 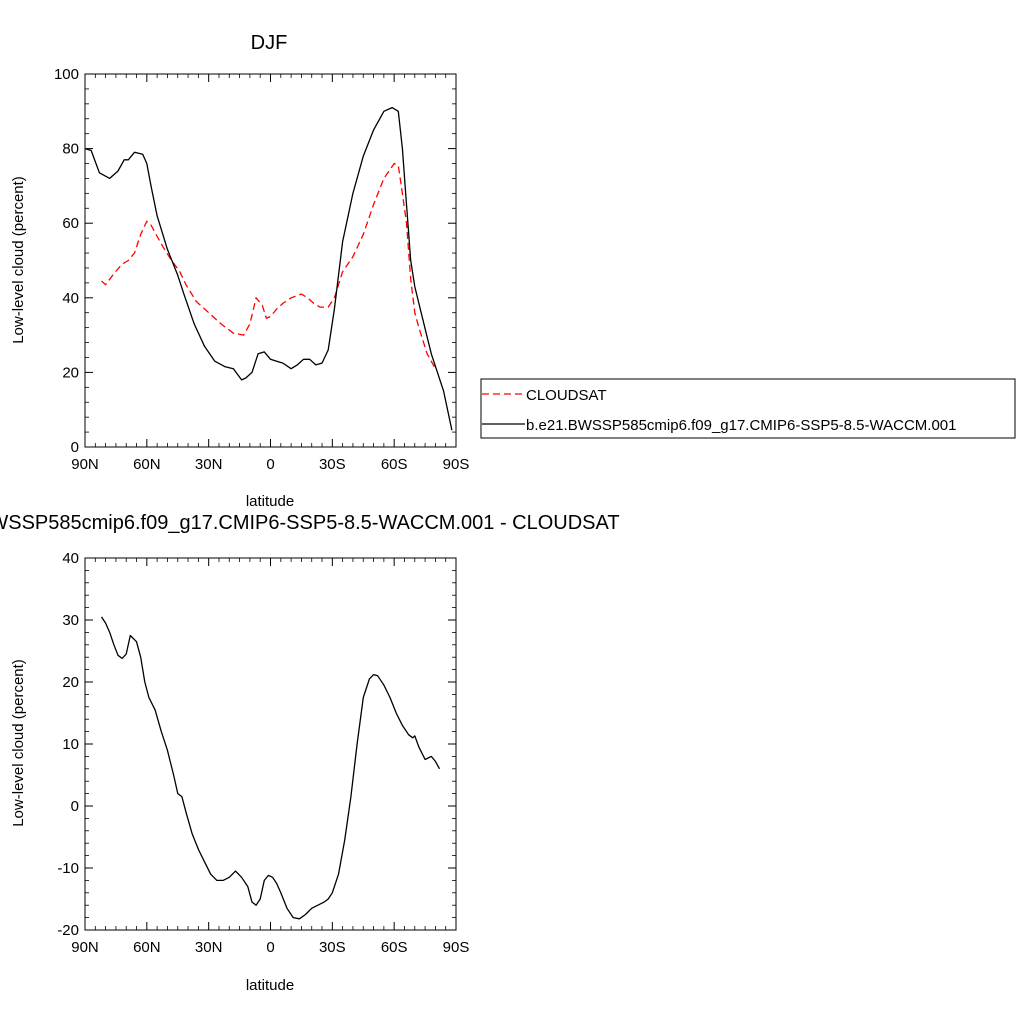 I want to click on y-tick-label: 80, so click(x=70, y=149).